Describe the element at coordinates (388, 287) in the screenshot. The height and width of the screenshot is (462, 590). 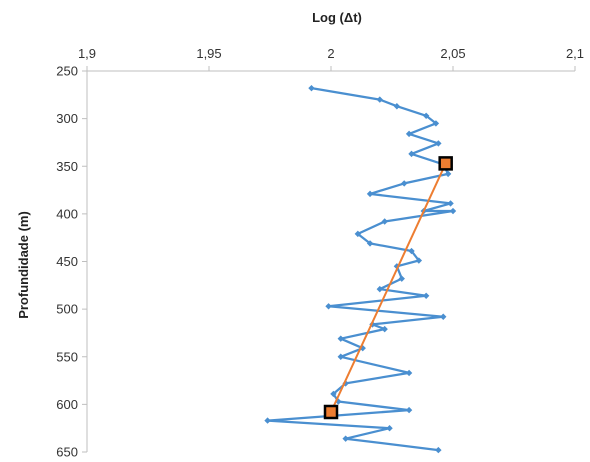
I see `series-2-line` at that location.